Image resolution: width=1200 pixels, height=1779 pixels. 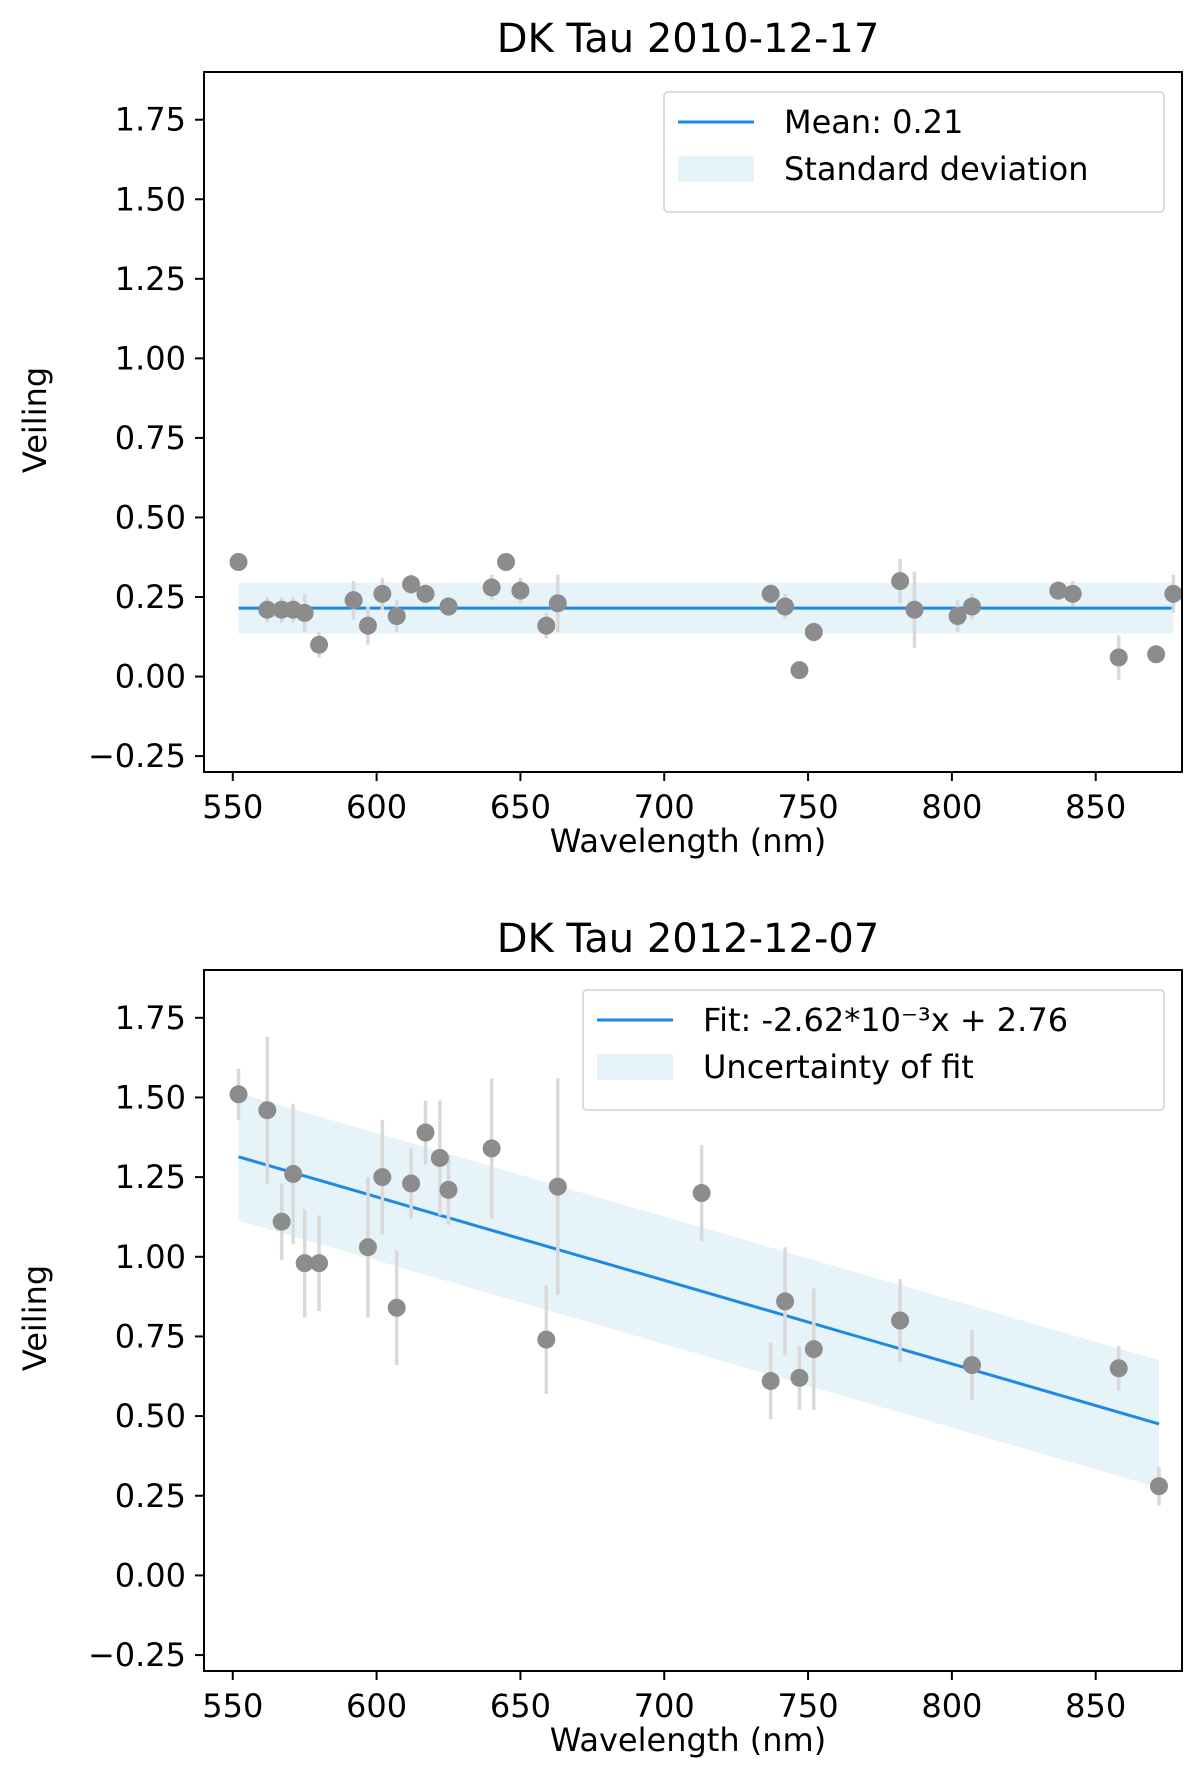 What do you see at coordinates (150, 199) in the screenshot?
I see `y-tick-label: 1.50` at bounding box center [150, 199].